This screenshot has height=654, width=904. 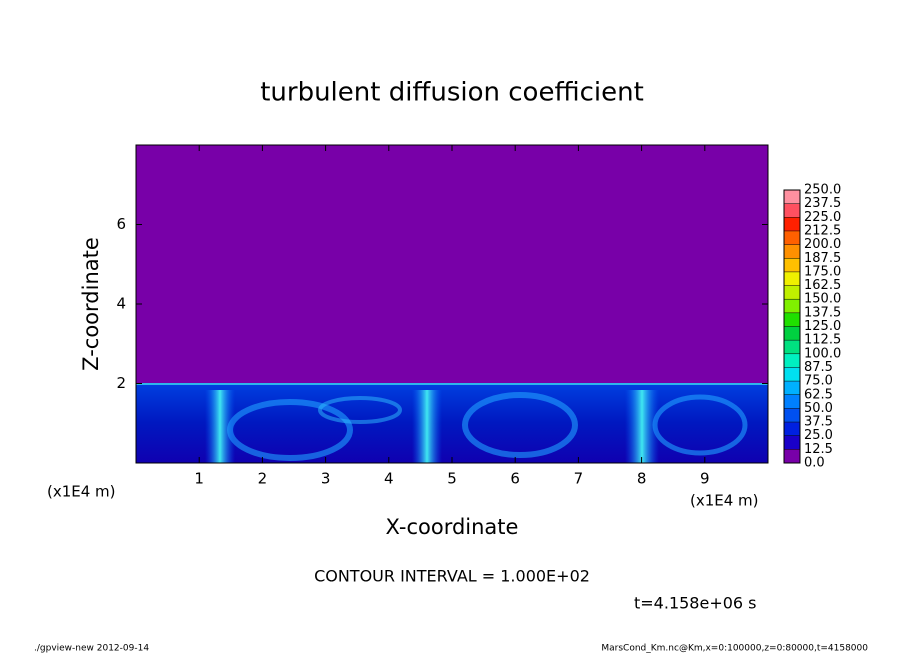 I want to click on colorbar-label: 50.0, so click(x=818, y=408).